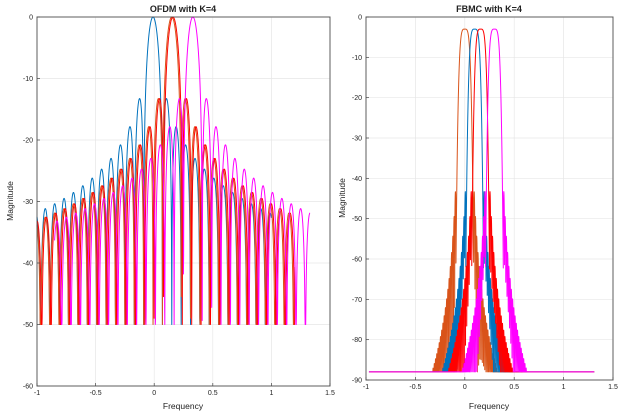 This screenshot has width=625, height=412. I want to click on chart-title-fbmc: FBMC with K=4, so click(489, 9).